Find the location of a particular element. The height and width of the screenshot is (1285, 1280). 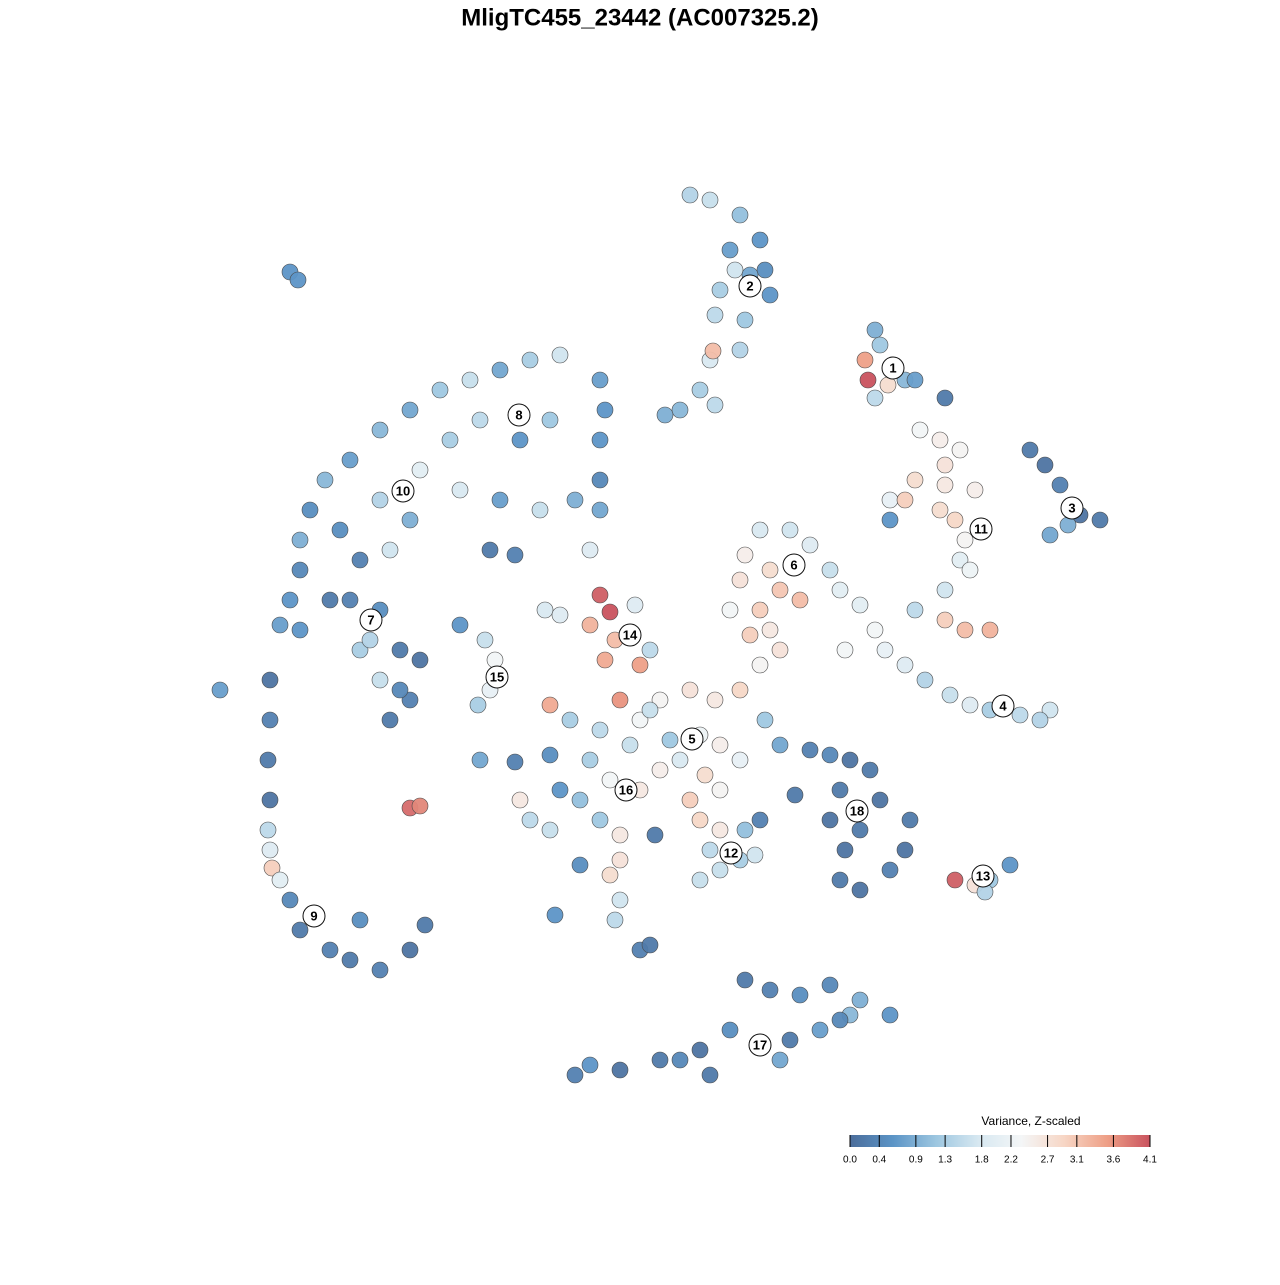

cluster-label: 1 is located at coordinates (892, 367).